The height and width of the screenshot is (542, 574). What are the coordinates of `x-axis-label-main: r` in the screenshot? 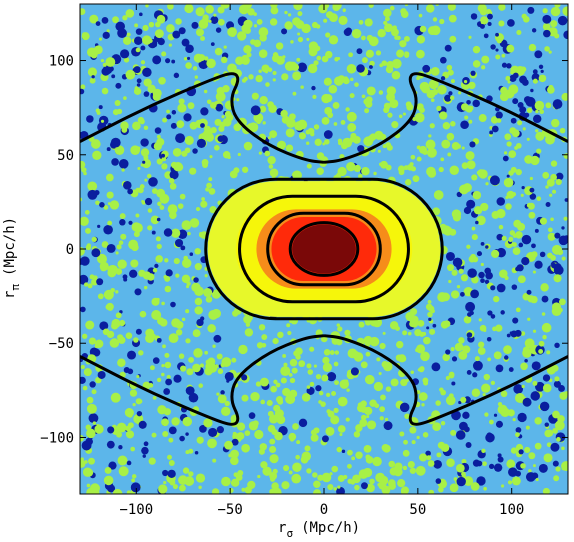 It's located at (282, 528).